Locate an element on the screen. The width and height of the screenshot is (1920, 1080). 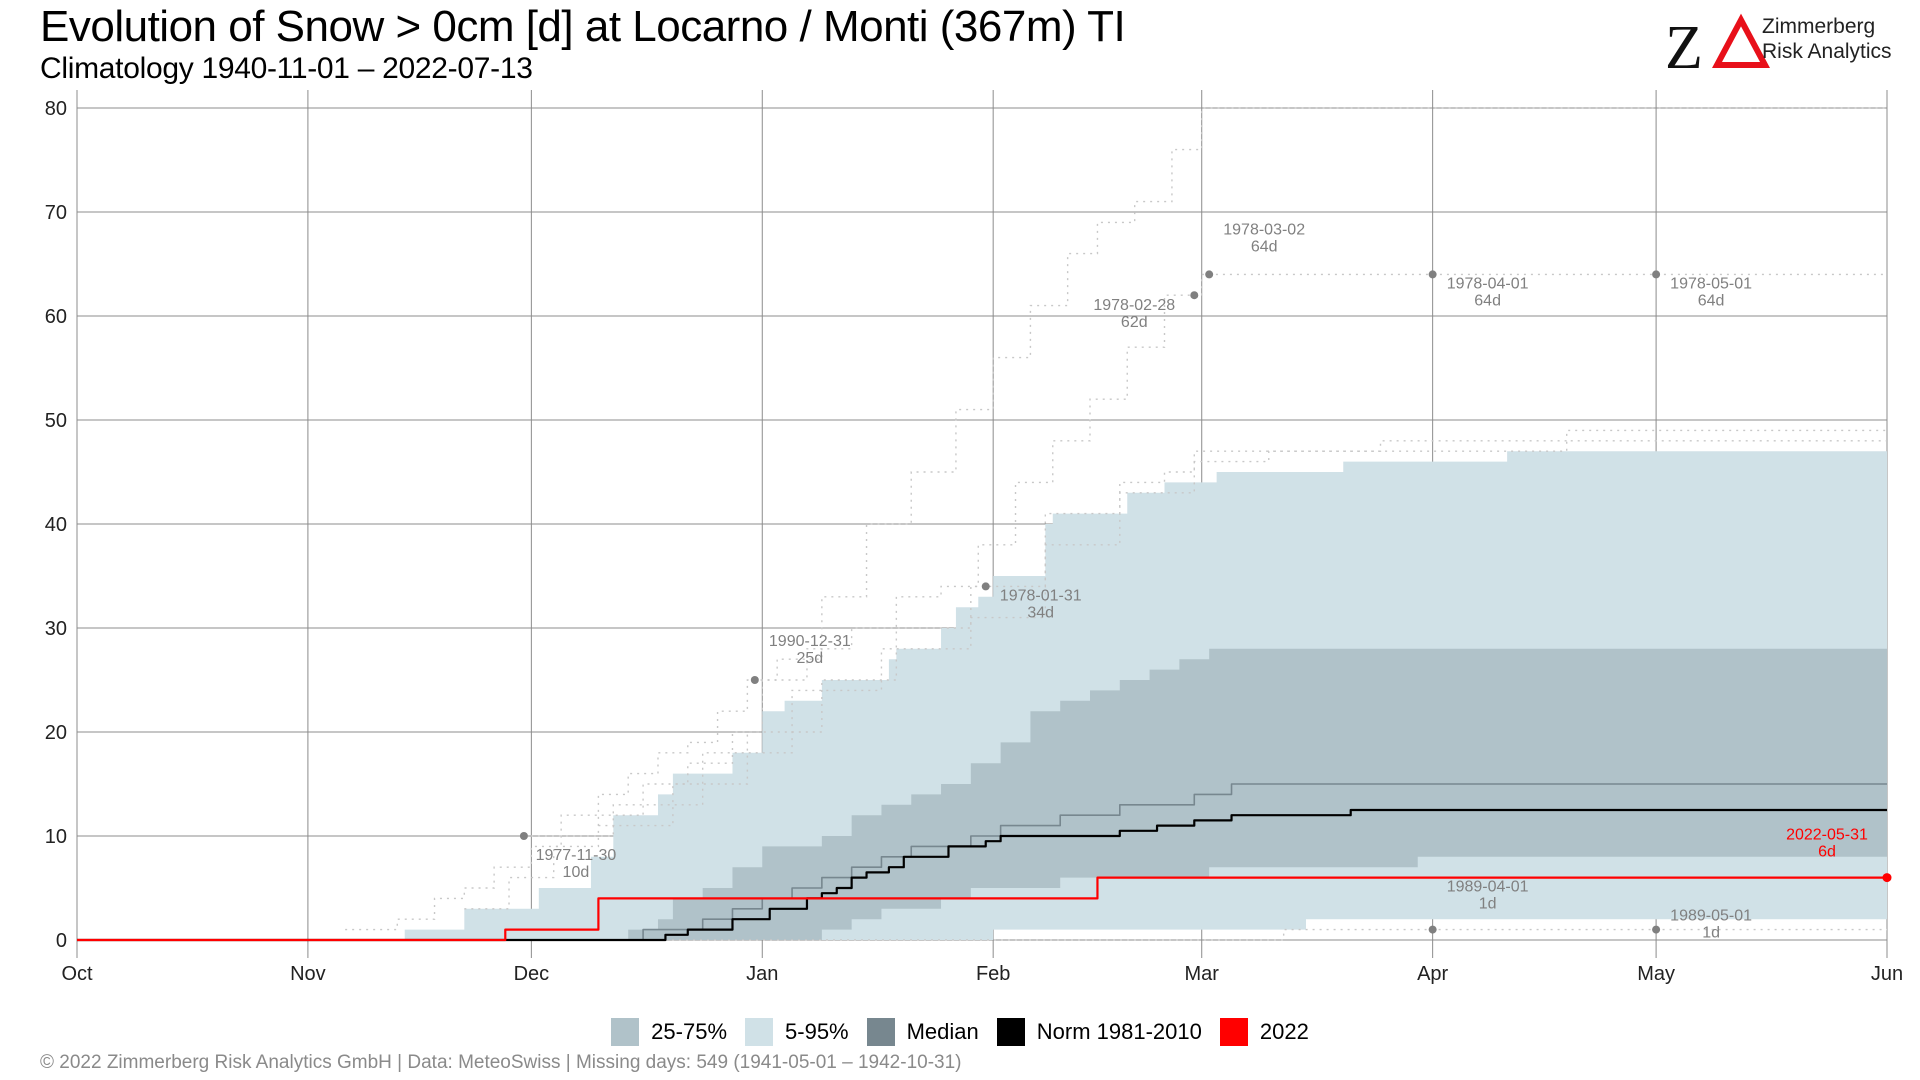
annotation-date: 1990-12-31 is located at coordinates (810, 641).